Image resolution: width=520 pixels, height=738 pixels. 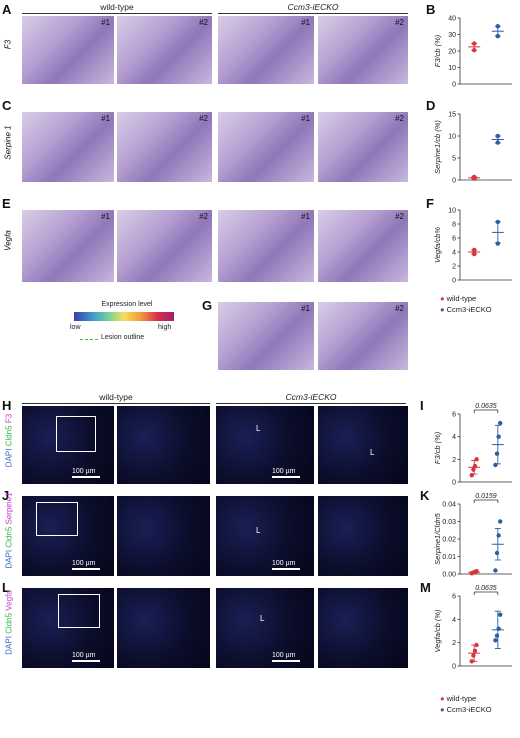 I want to click on expression-legend-low: low, so click(x=75, y=327).